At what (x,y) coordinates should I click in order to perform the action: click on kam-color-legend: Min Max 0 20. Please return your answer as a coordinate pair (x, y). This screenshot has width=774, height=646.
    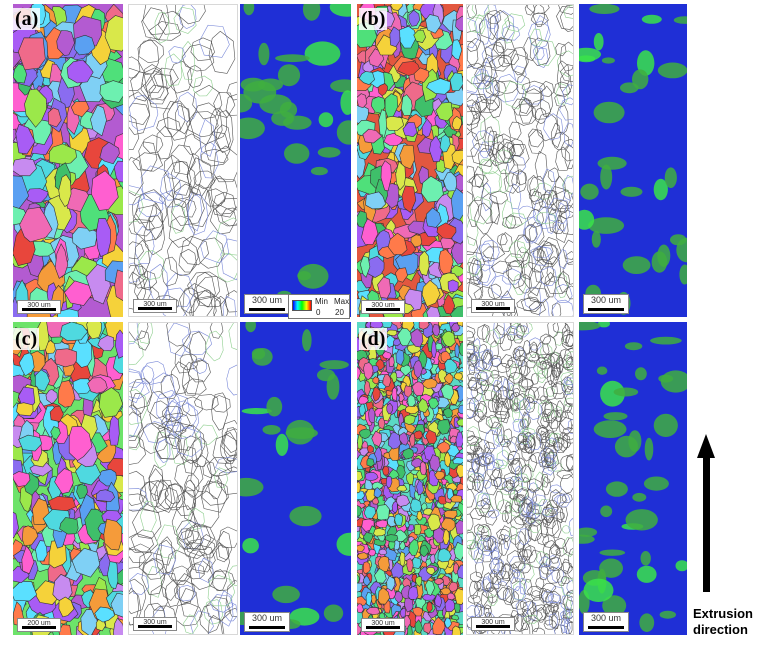
    Looking at the image, I should click on (319, 306).